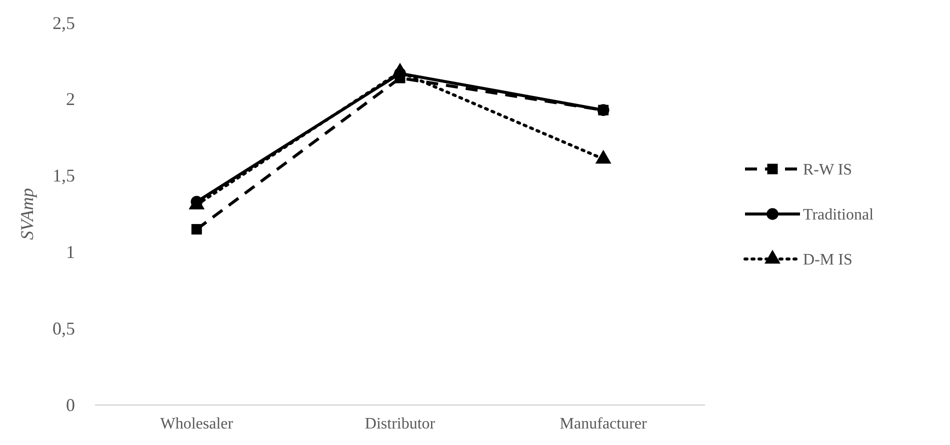 The width and height of the screenshot is (950, 445). Describe the element at coordinates (197, 423) in the screenshot. I see `x-tick-label: Wholesaler` at that location.